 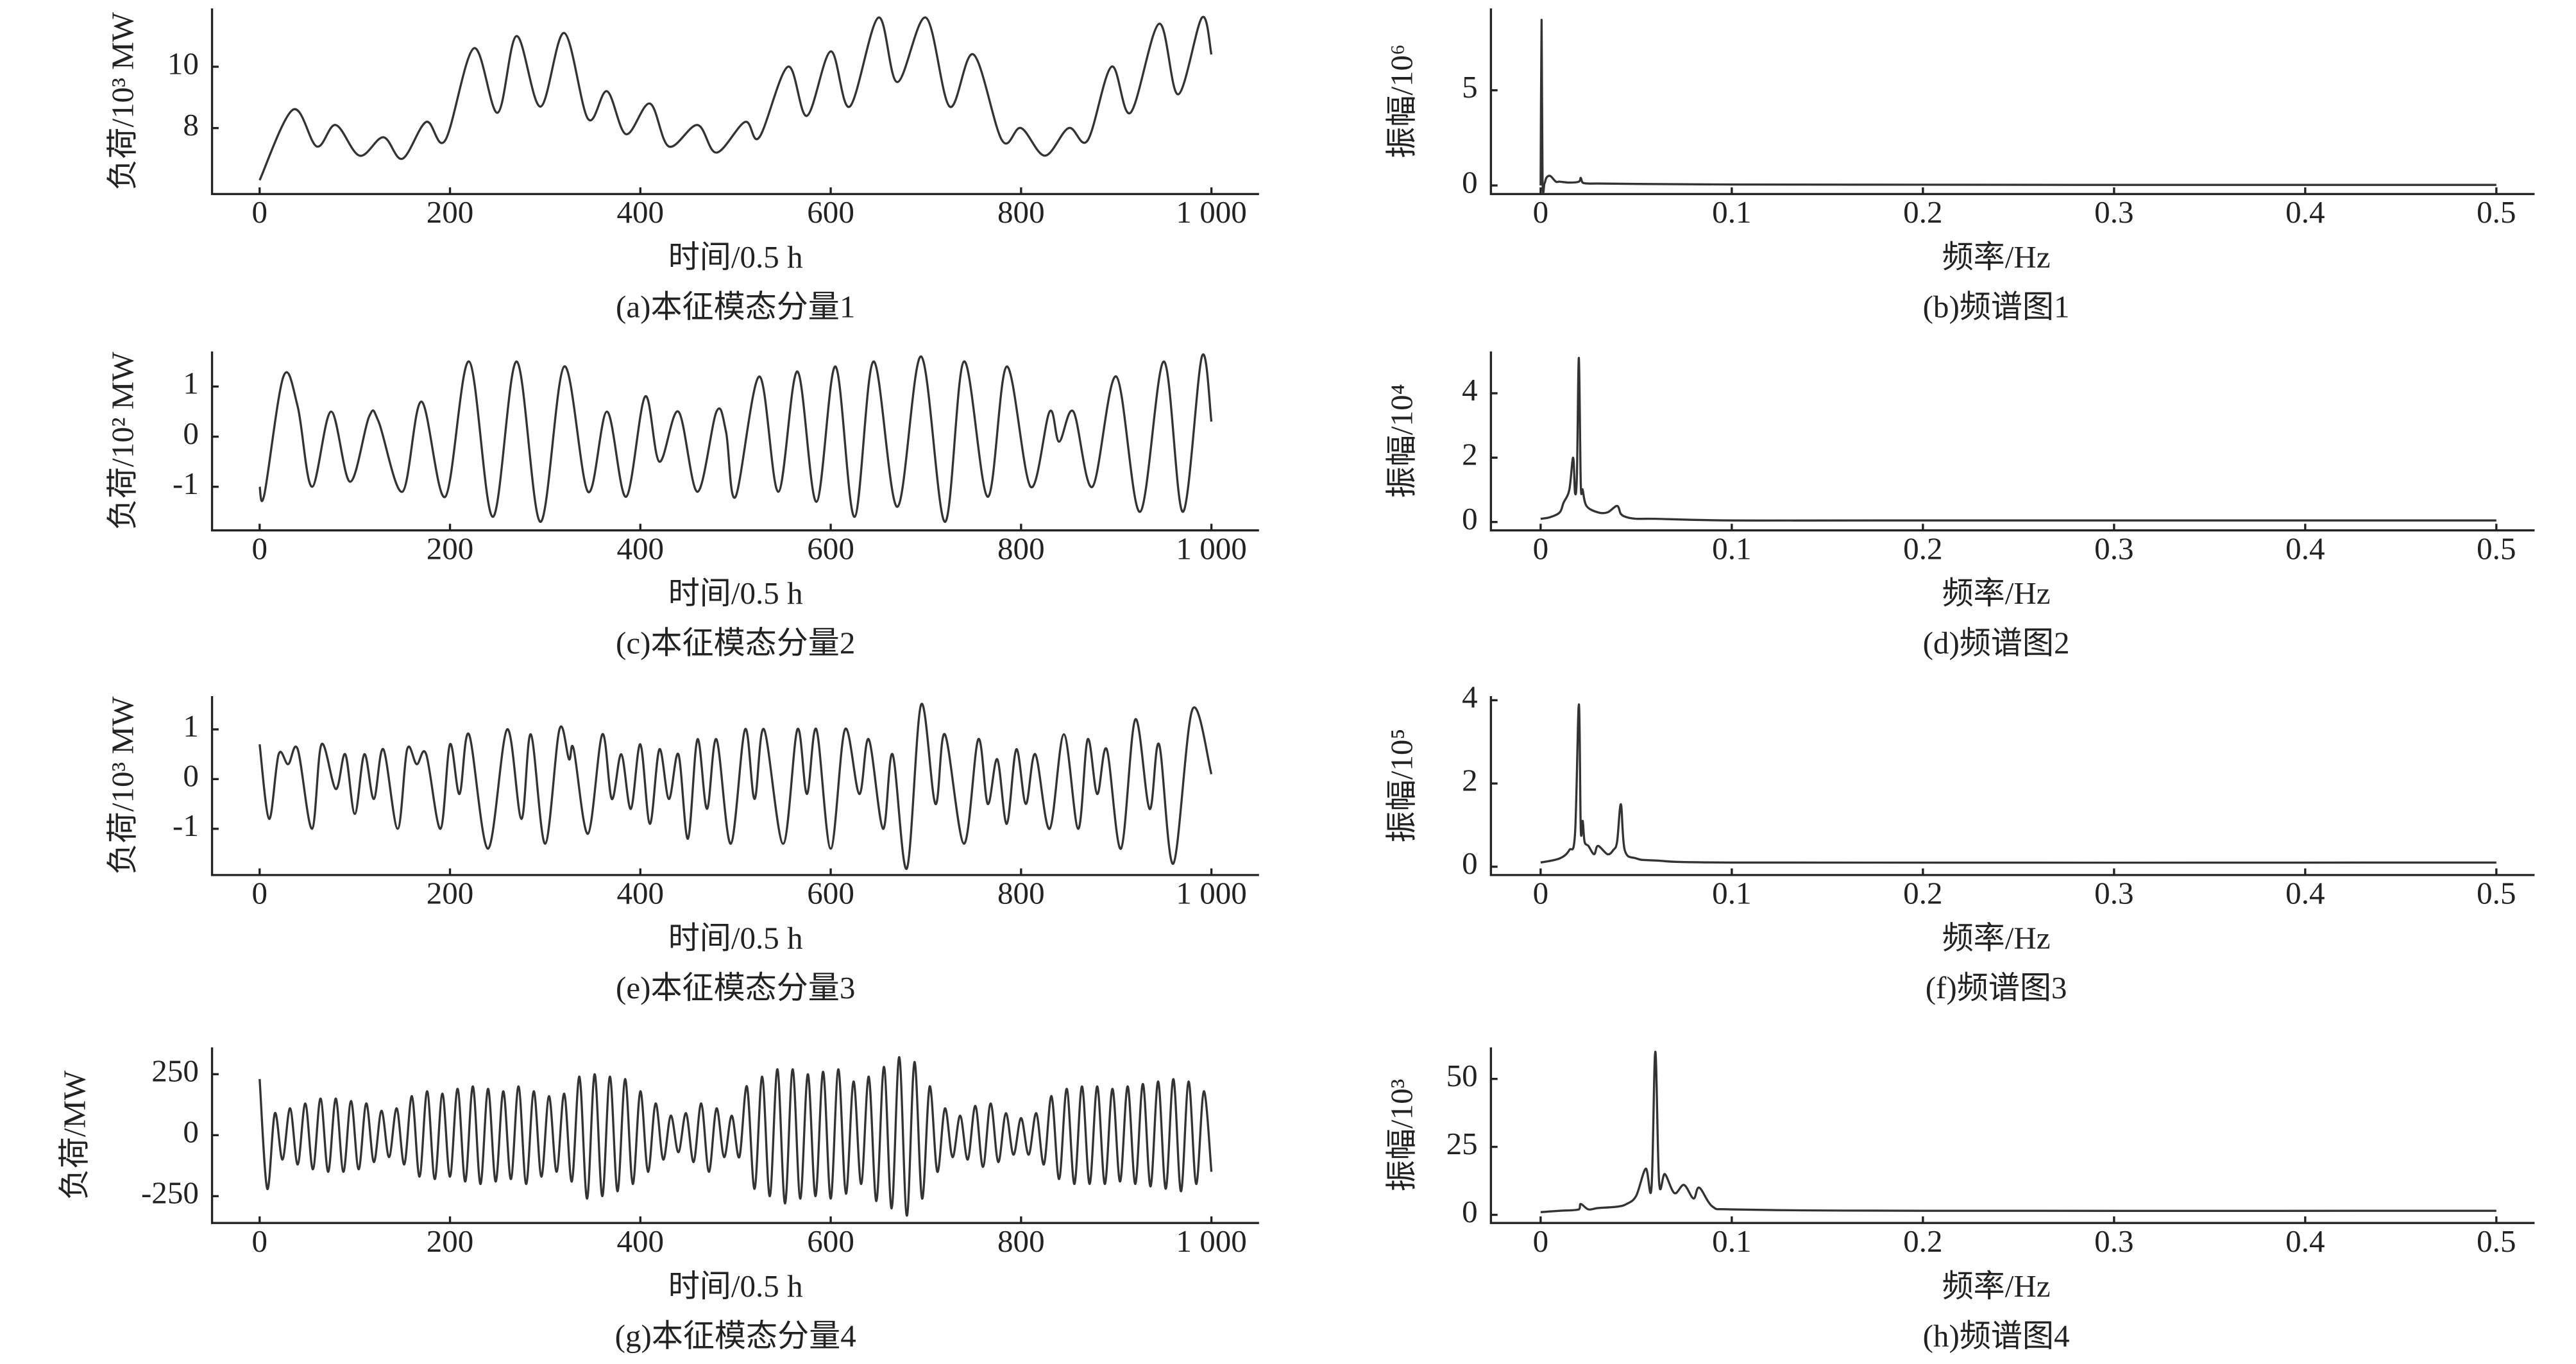 What do you see at coordinates (1401, 1135) in the screenshot?
I see `y-axis-label: 振幅/10³` at bounding box center [1401, 1135].